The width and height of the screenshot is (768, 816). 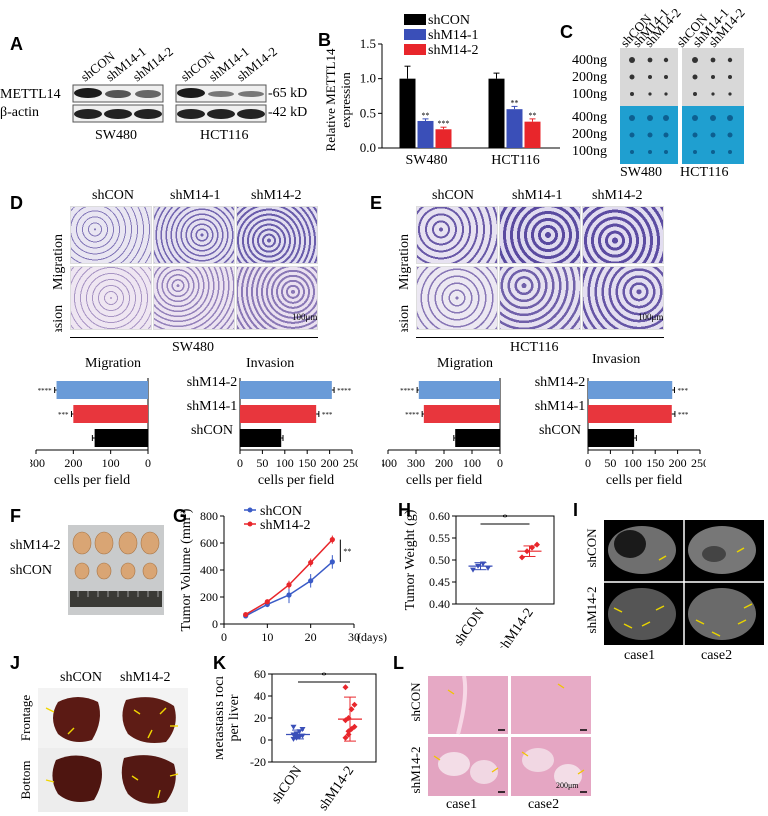 What do you see at coordinates (404, 262) in the screenshot?
I see `row-label-migration: Migration` at bounding box center [404, 262].